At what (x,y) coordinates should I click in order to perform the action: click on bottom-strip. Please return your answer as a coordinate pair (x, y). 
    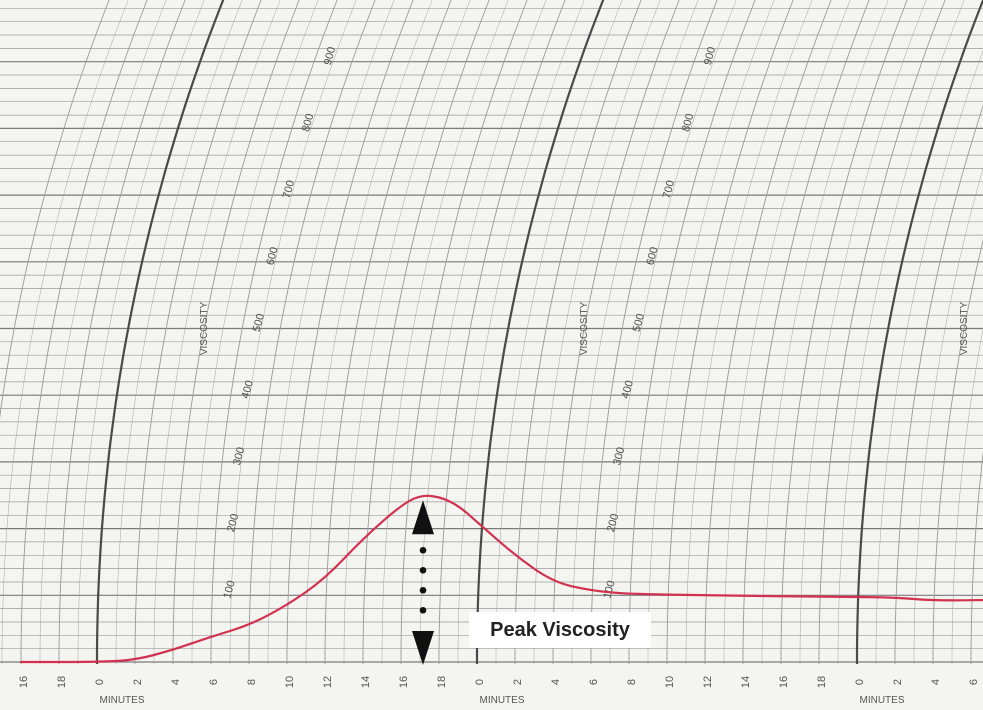
    Looking at the image, I should click on (491, 687).